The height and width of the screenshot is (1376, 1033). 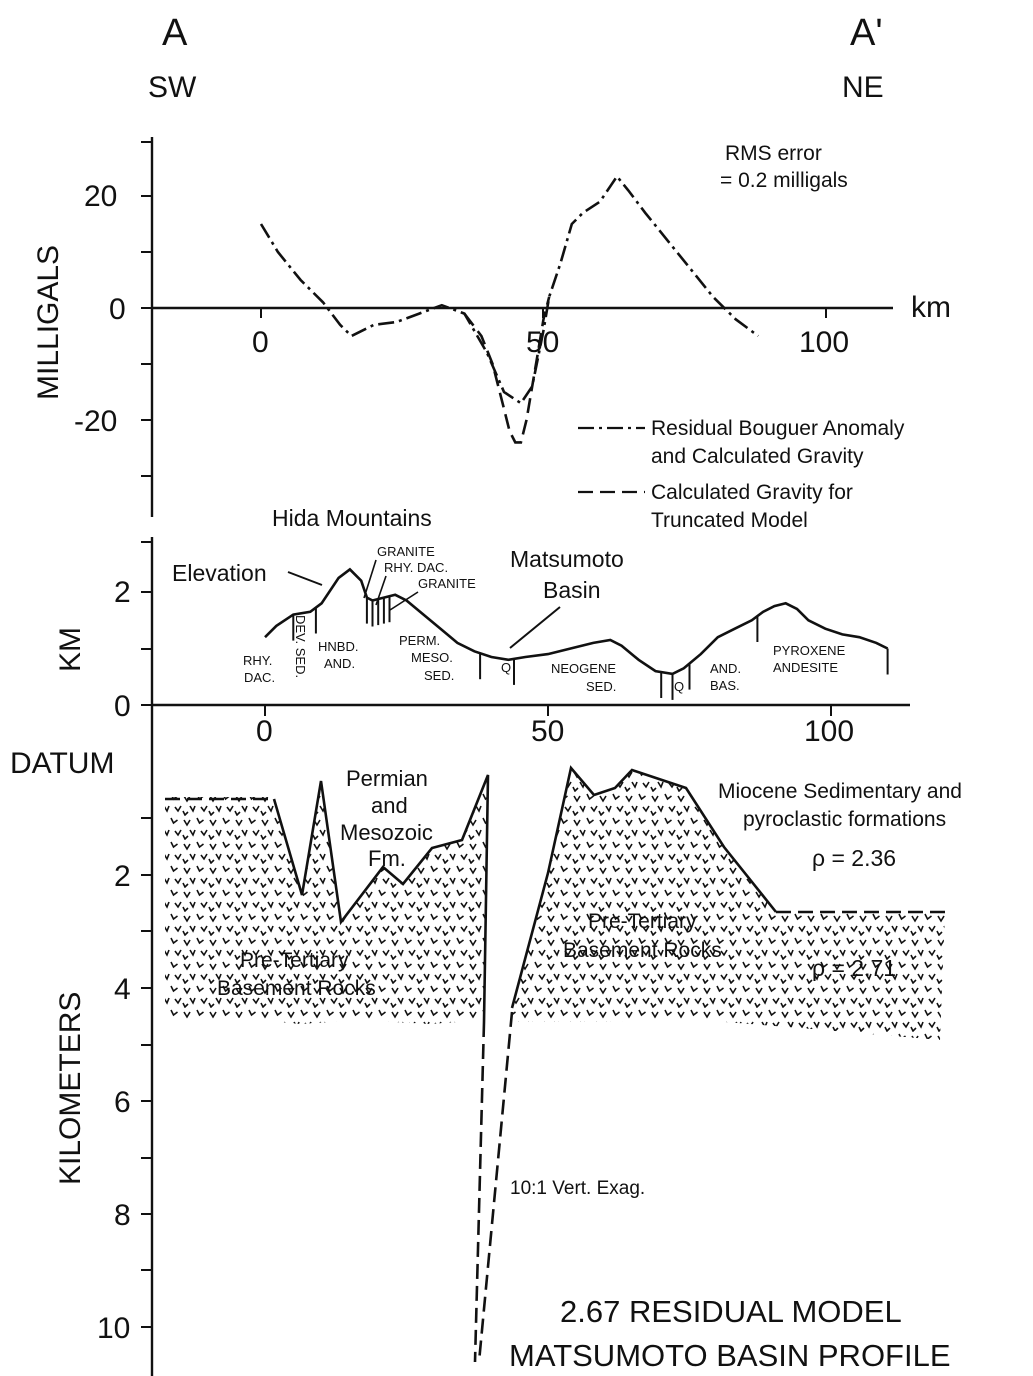 What do you see at coordinates (352, 518) in the screenshot?
I see `hida-mountains-title: Hida Mountains` at bounding box center [352, 518].